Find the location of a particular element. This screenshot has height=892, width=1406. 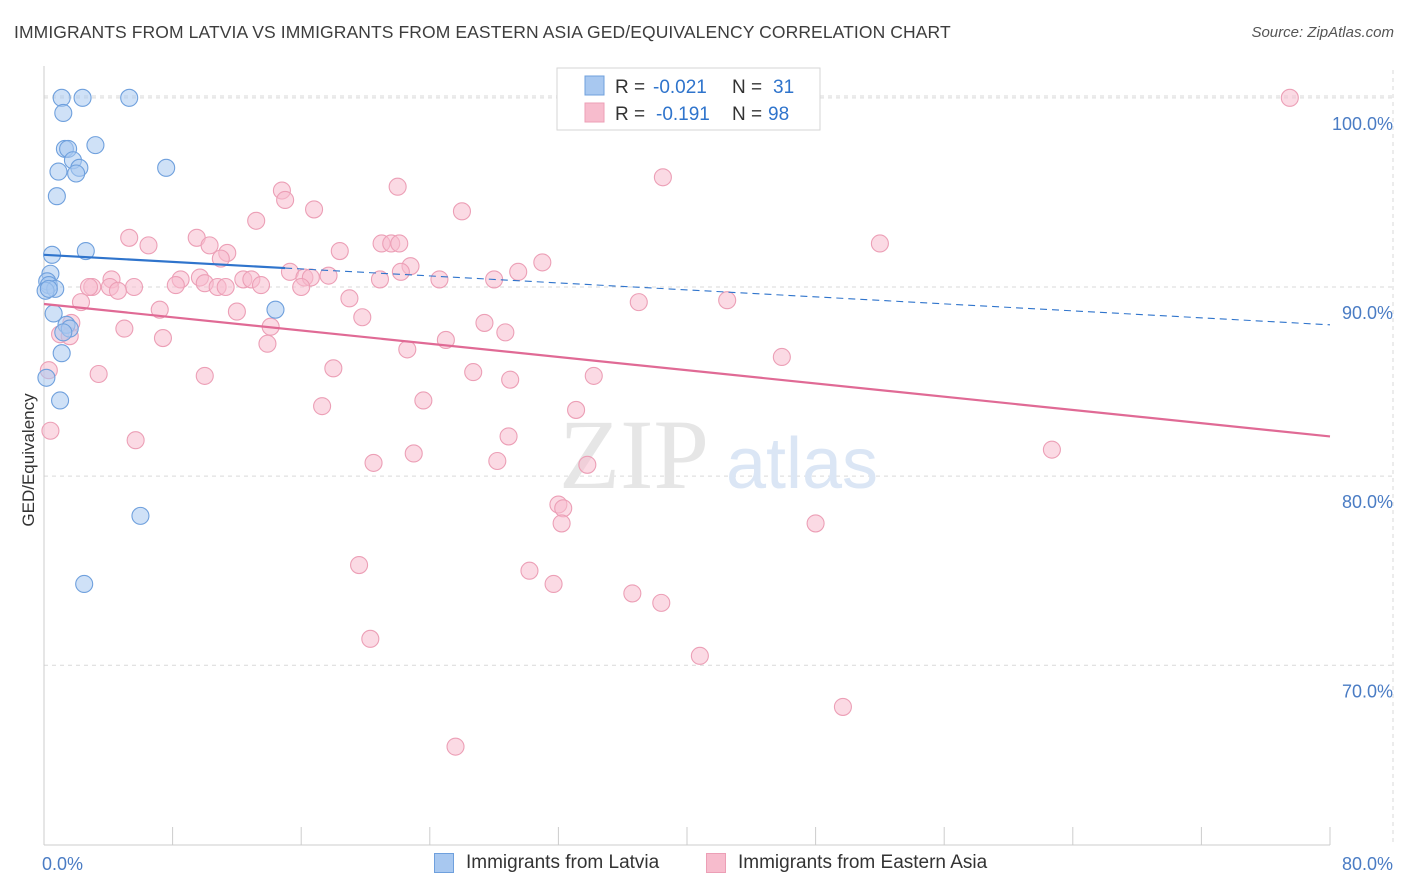

x-tick-label: 0.0% is located at coordinates (62, 864).